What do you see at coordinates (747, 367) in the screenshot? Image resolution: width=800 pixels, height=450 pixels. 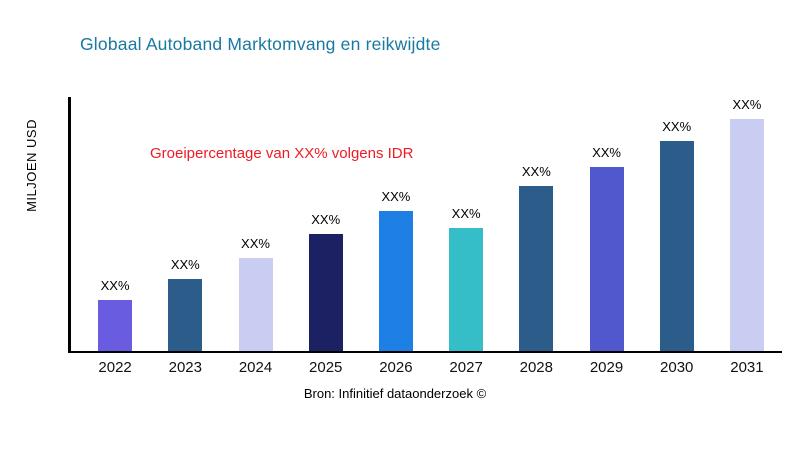 I see `x-tick-label: 2031` at bounding box center [747, 367].